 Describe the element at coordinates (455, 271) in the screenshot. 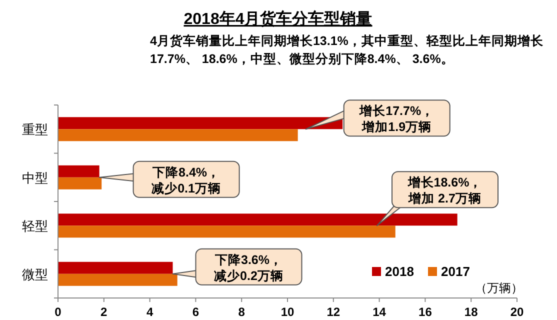

I see `legend-label: 2017` at that location.